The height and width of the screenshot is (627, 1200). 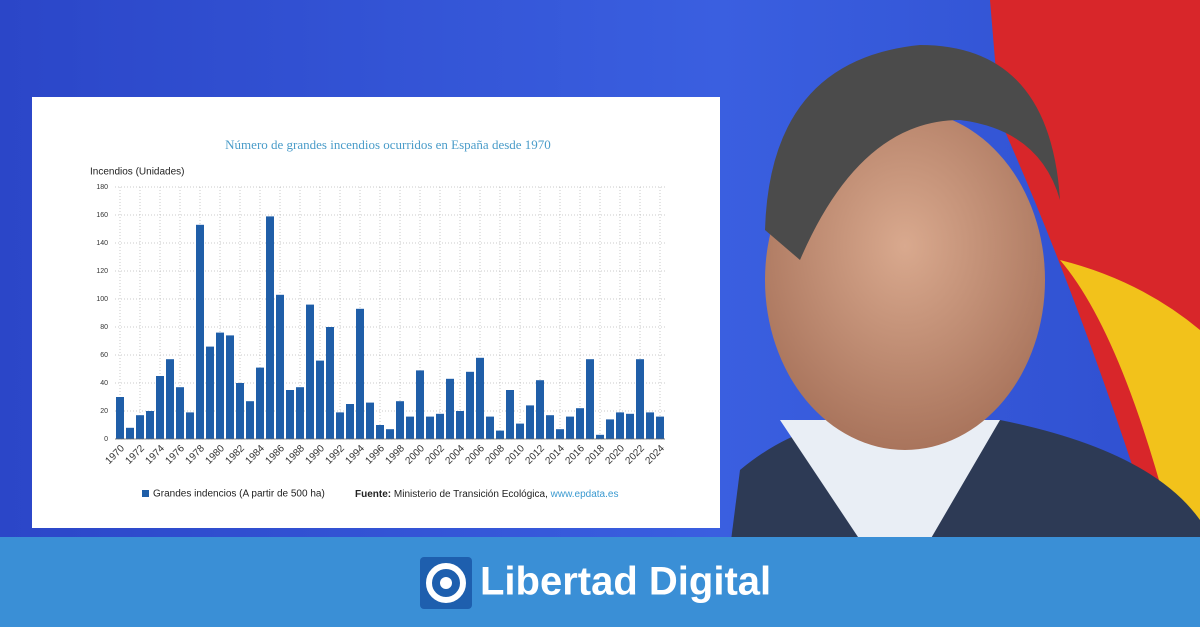 What do you see at coordinates (104, 355) in the screenshot?
I see `y-tick-label: 60` at bounding box center [104, 355].